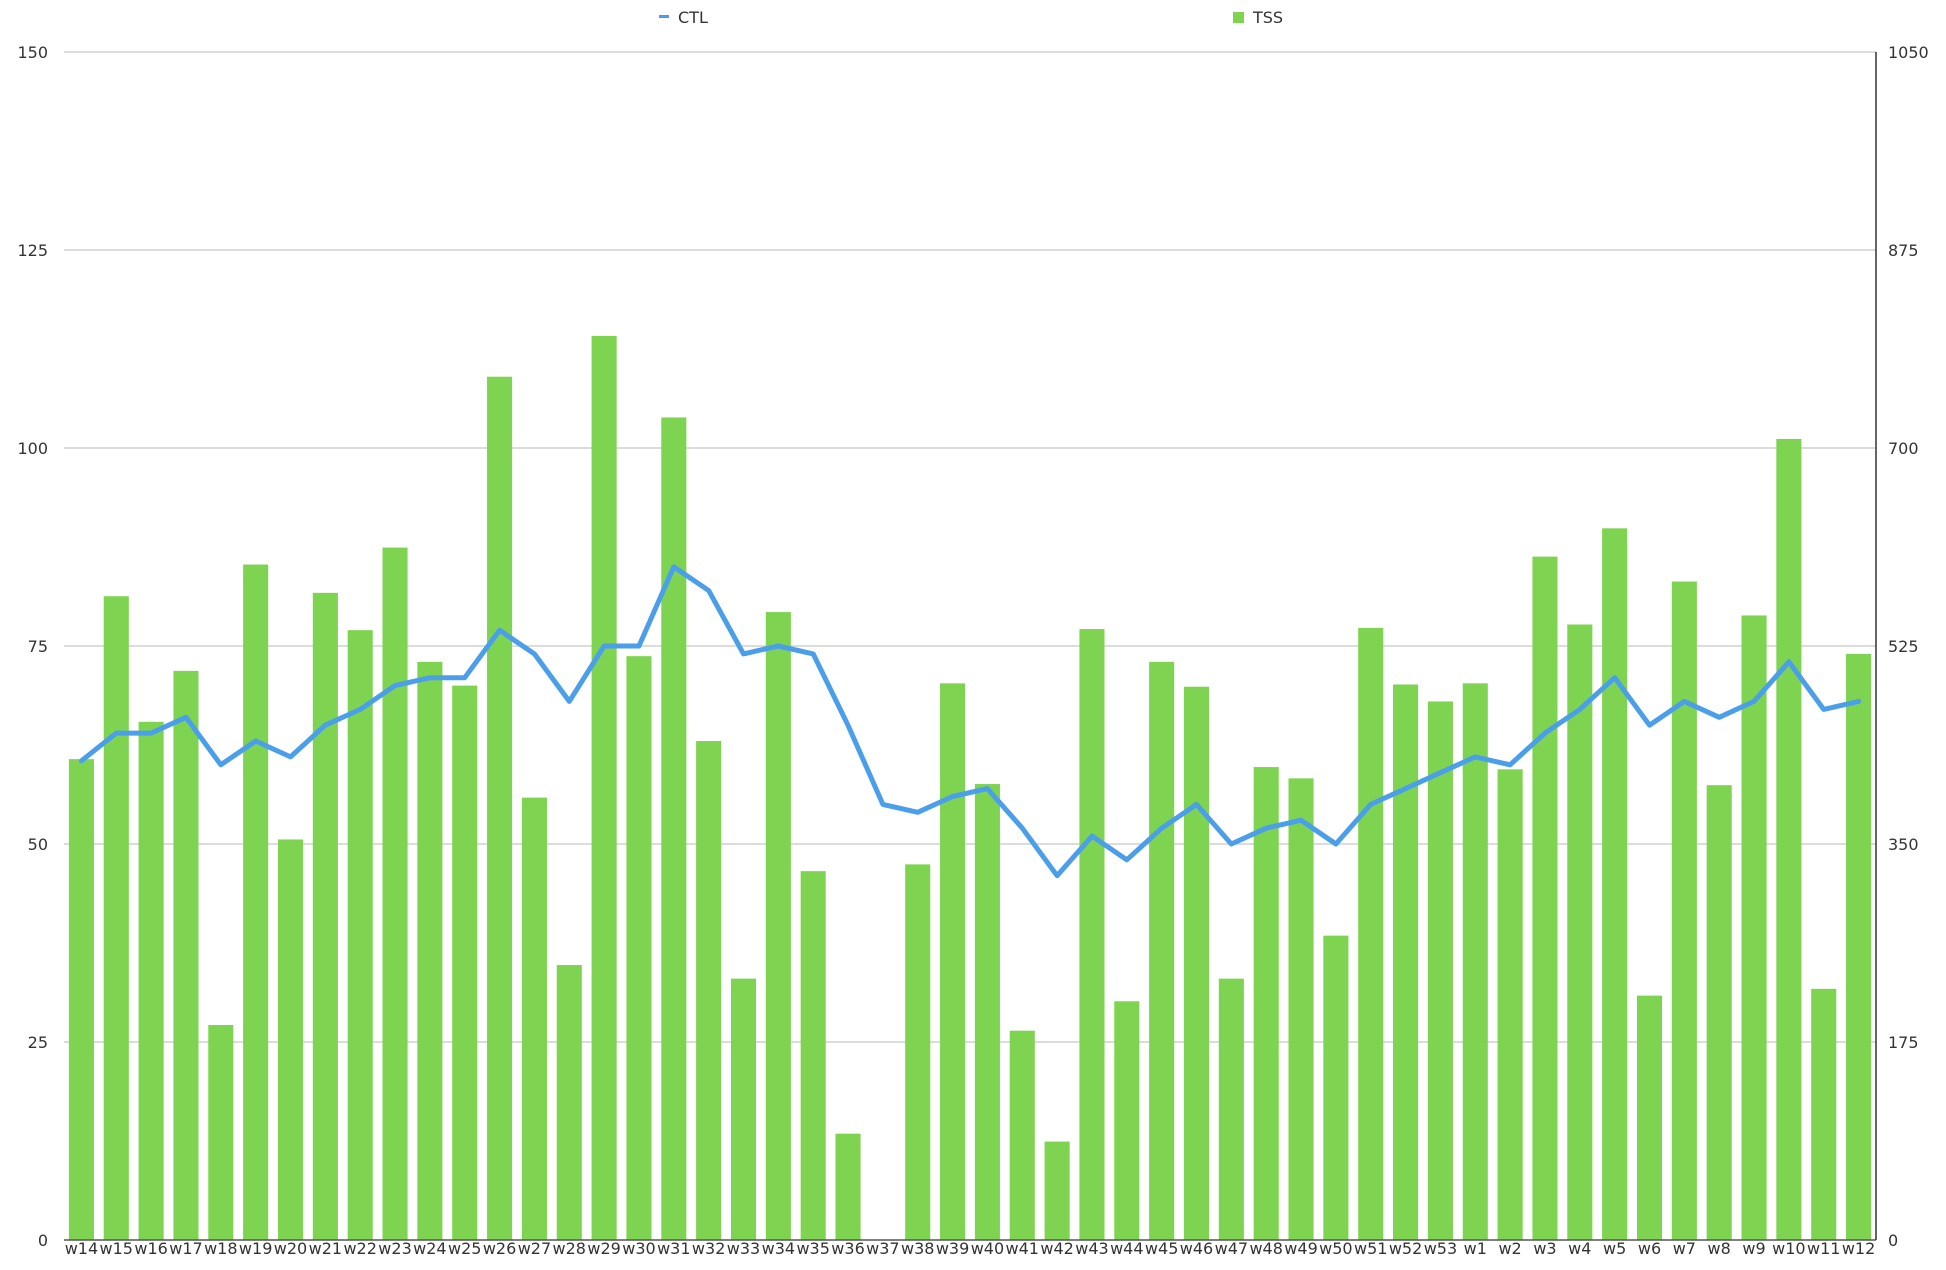 The image size is (1946, 1270). What do you see at coordinates (1908, 52) in the screenshot?
I see `y-tick-label-right: 1050` at bounding box center [1908, 52].